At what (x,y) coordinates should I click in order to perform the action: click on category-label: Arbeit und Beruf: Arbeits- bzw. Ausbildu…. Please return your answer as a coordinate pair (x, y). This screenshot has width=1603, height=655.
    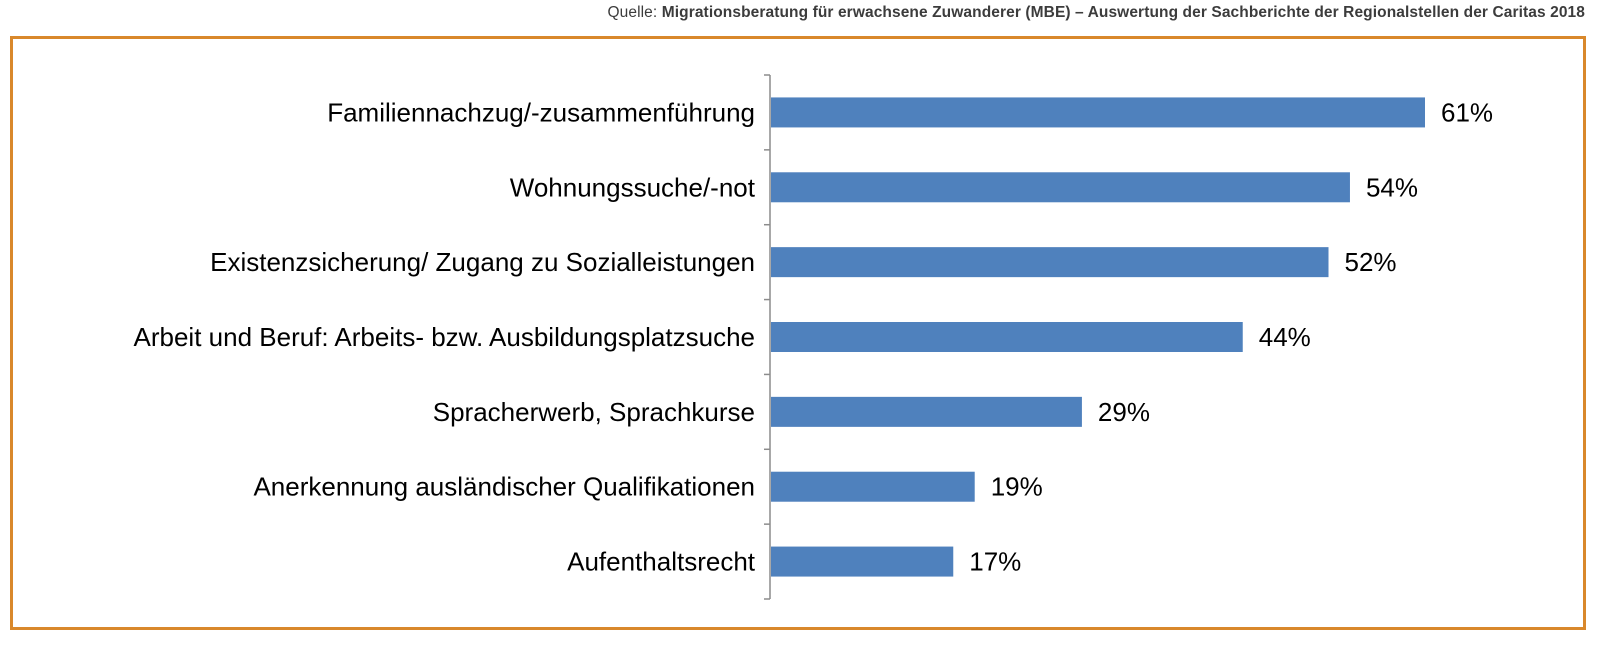
    Looking at the image, I should click on (444, 337).